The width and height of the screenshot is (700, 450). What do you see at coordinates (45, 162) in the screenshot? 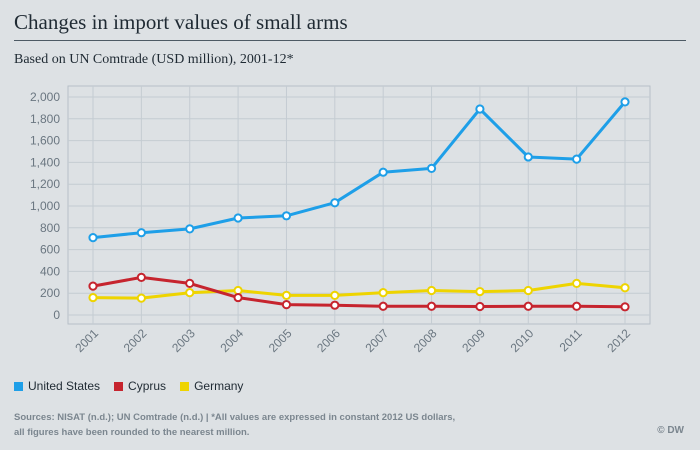
I see `y-tick-label: 1,400` at bounding box center [45, 162].